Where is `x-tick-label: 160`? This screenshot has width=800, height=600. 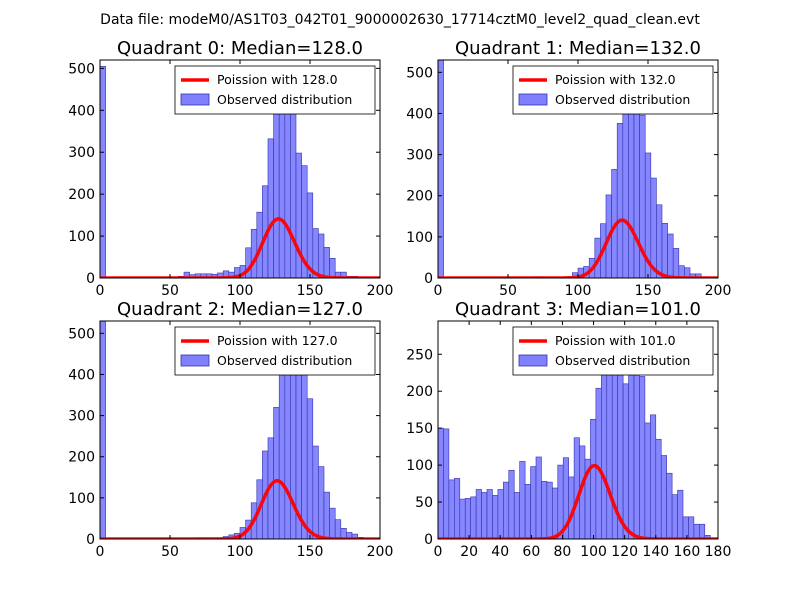 x-tick-label: 160 is located at coordinates (687, 552).